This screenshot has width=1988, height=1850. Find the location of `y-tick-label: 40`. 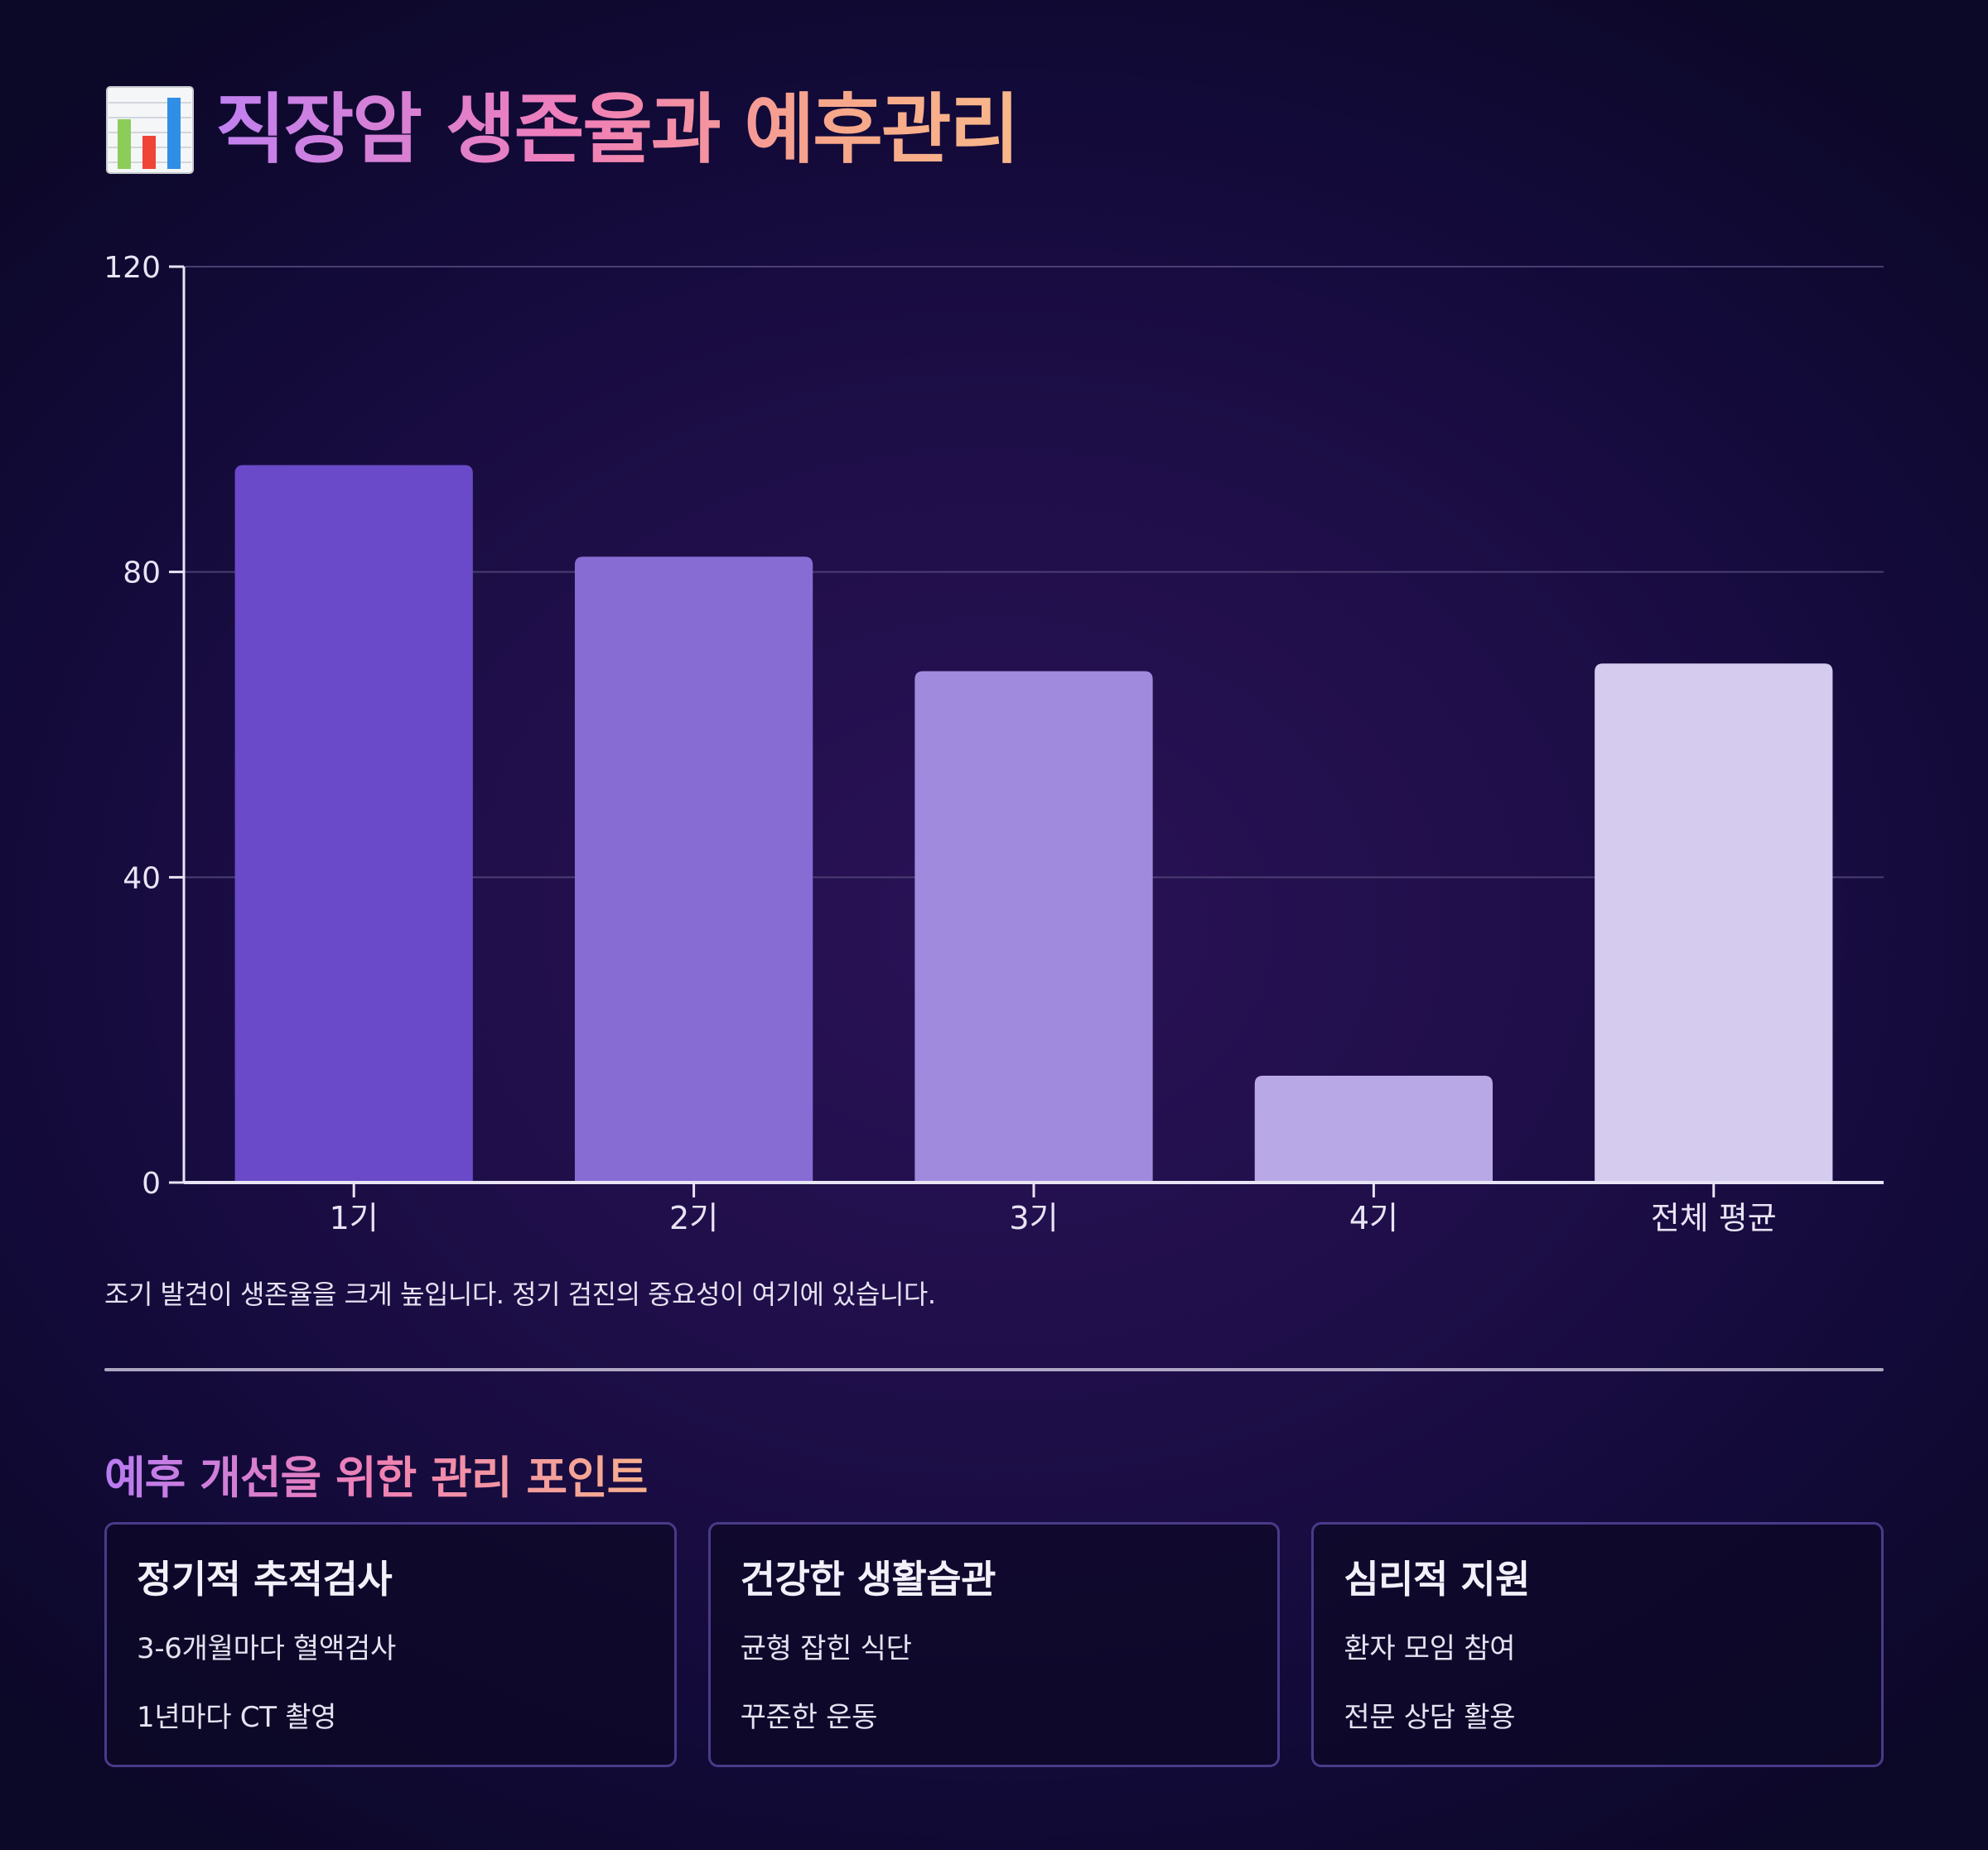

y-tick-label: 40 is located at coordinates (142, 878).